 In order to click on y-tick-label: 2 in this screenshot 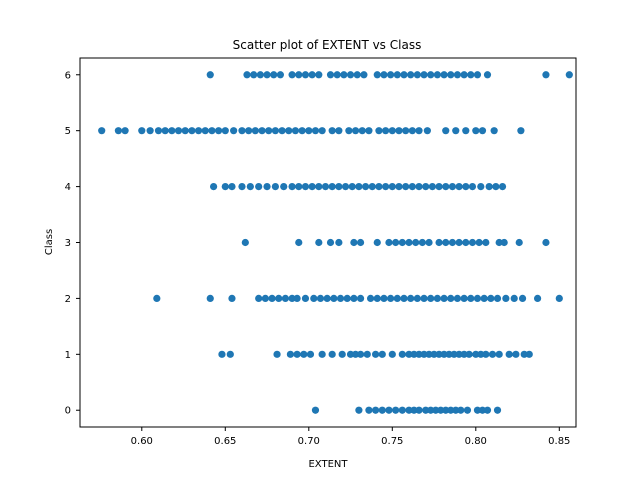, I will do `click(68, 299)`.